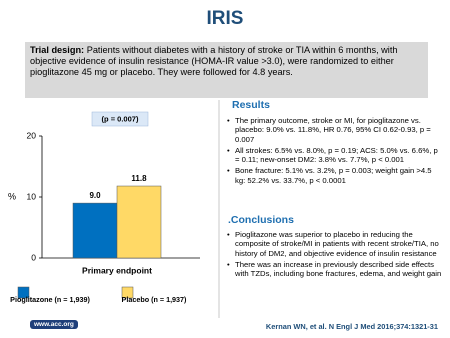  Describe the element at coordinates (154, 299) in the screenshot. I see `legend-label: Placebo (n = 1,937)` at that location.